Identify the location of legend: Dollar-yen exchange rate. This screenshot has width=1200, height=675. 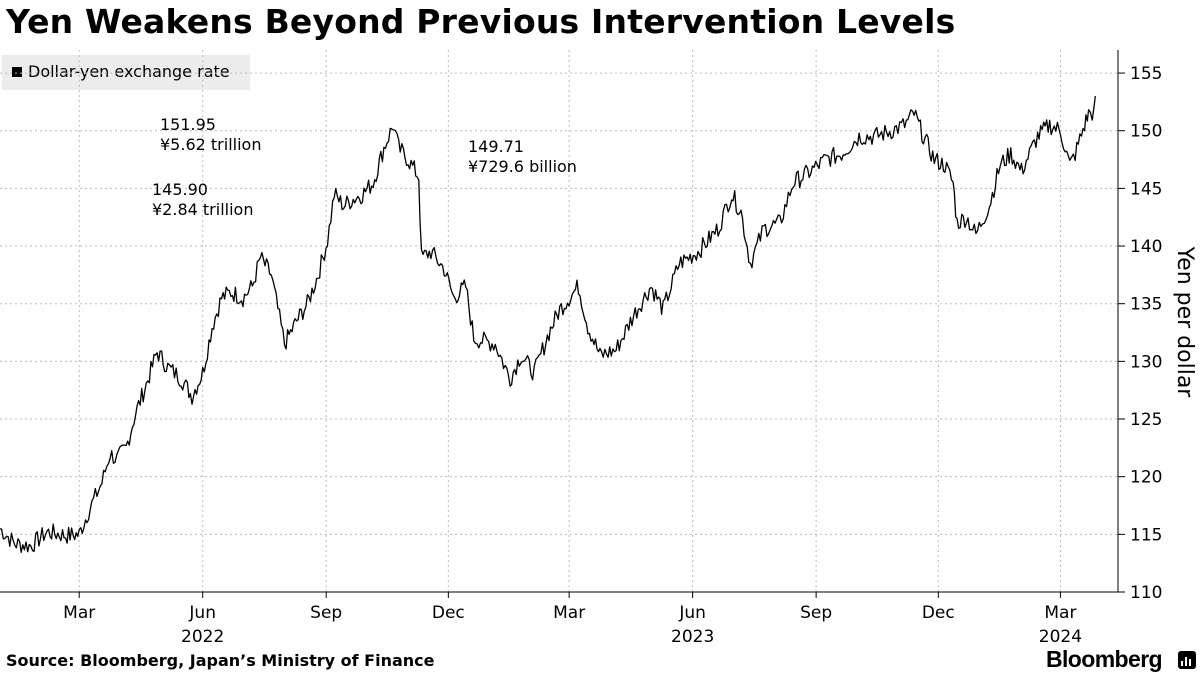
(126, 72).